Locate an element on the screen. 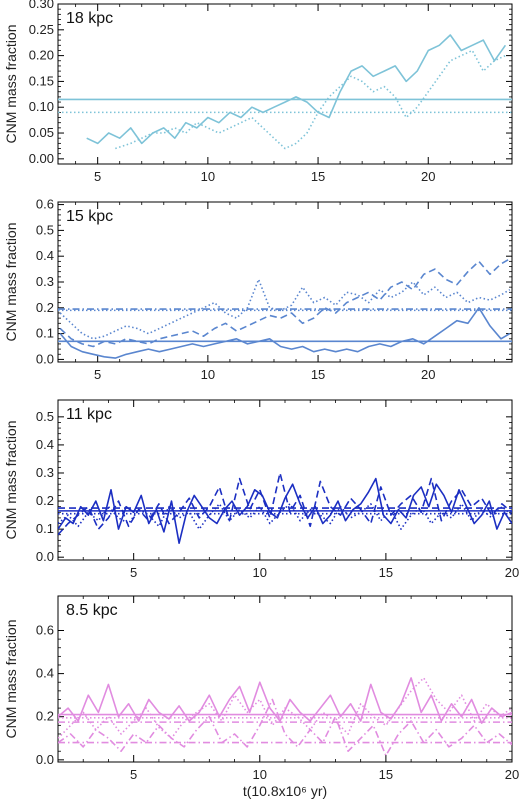 This screenshot has height=799, width=520. panel-label: 11 kpc is located at coordinates (89, 414).